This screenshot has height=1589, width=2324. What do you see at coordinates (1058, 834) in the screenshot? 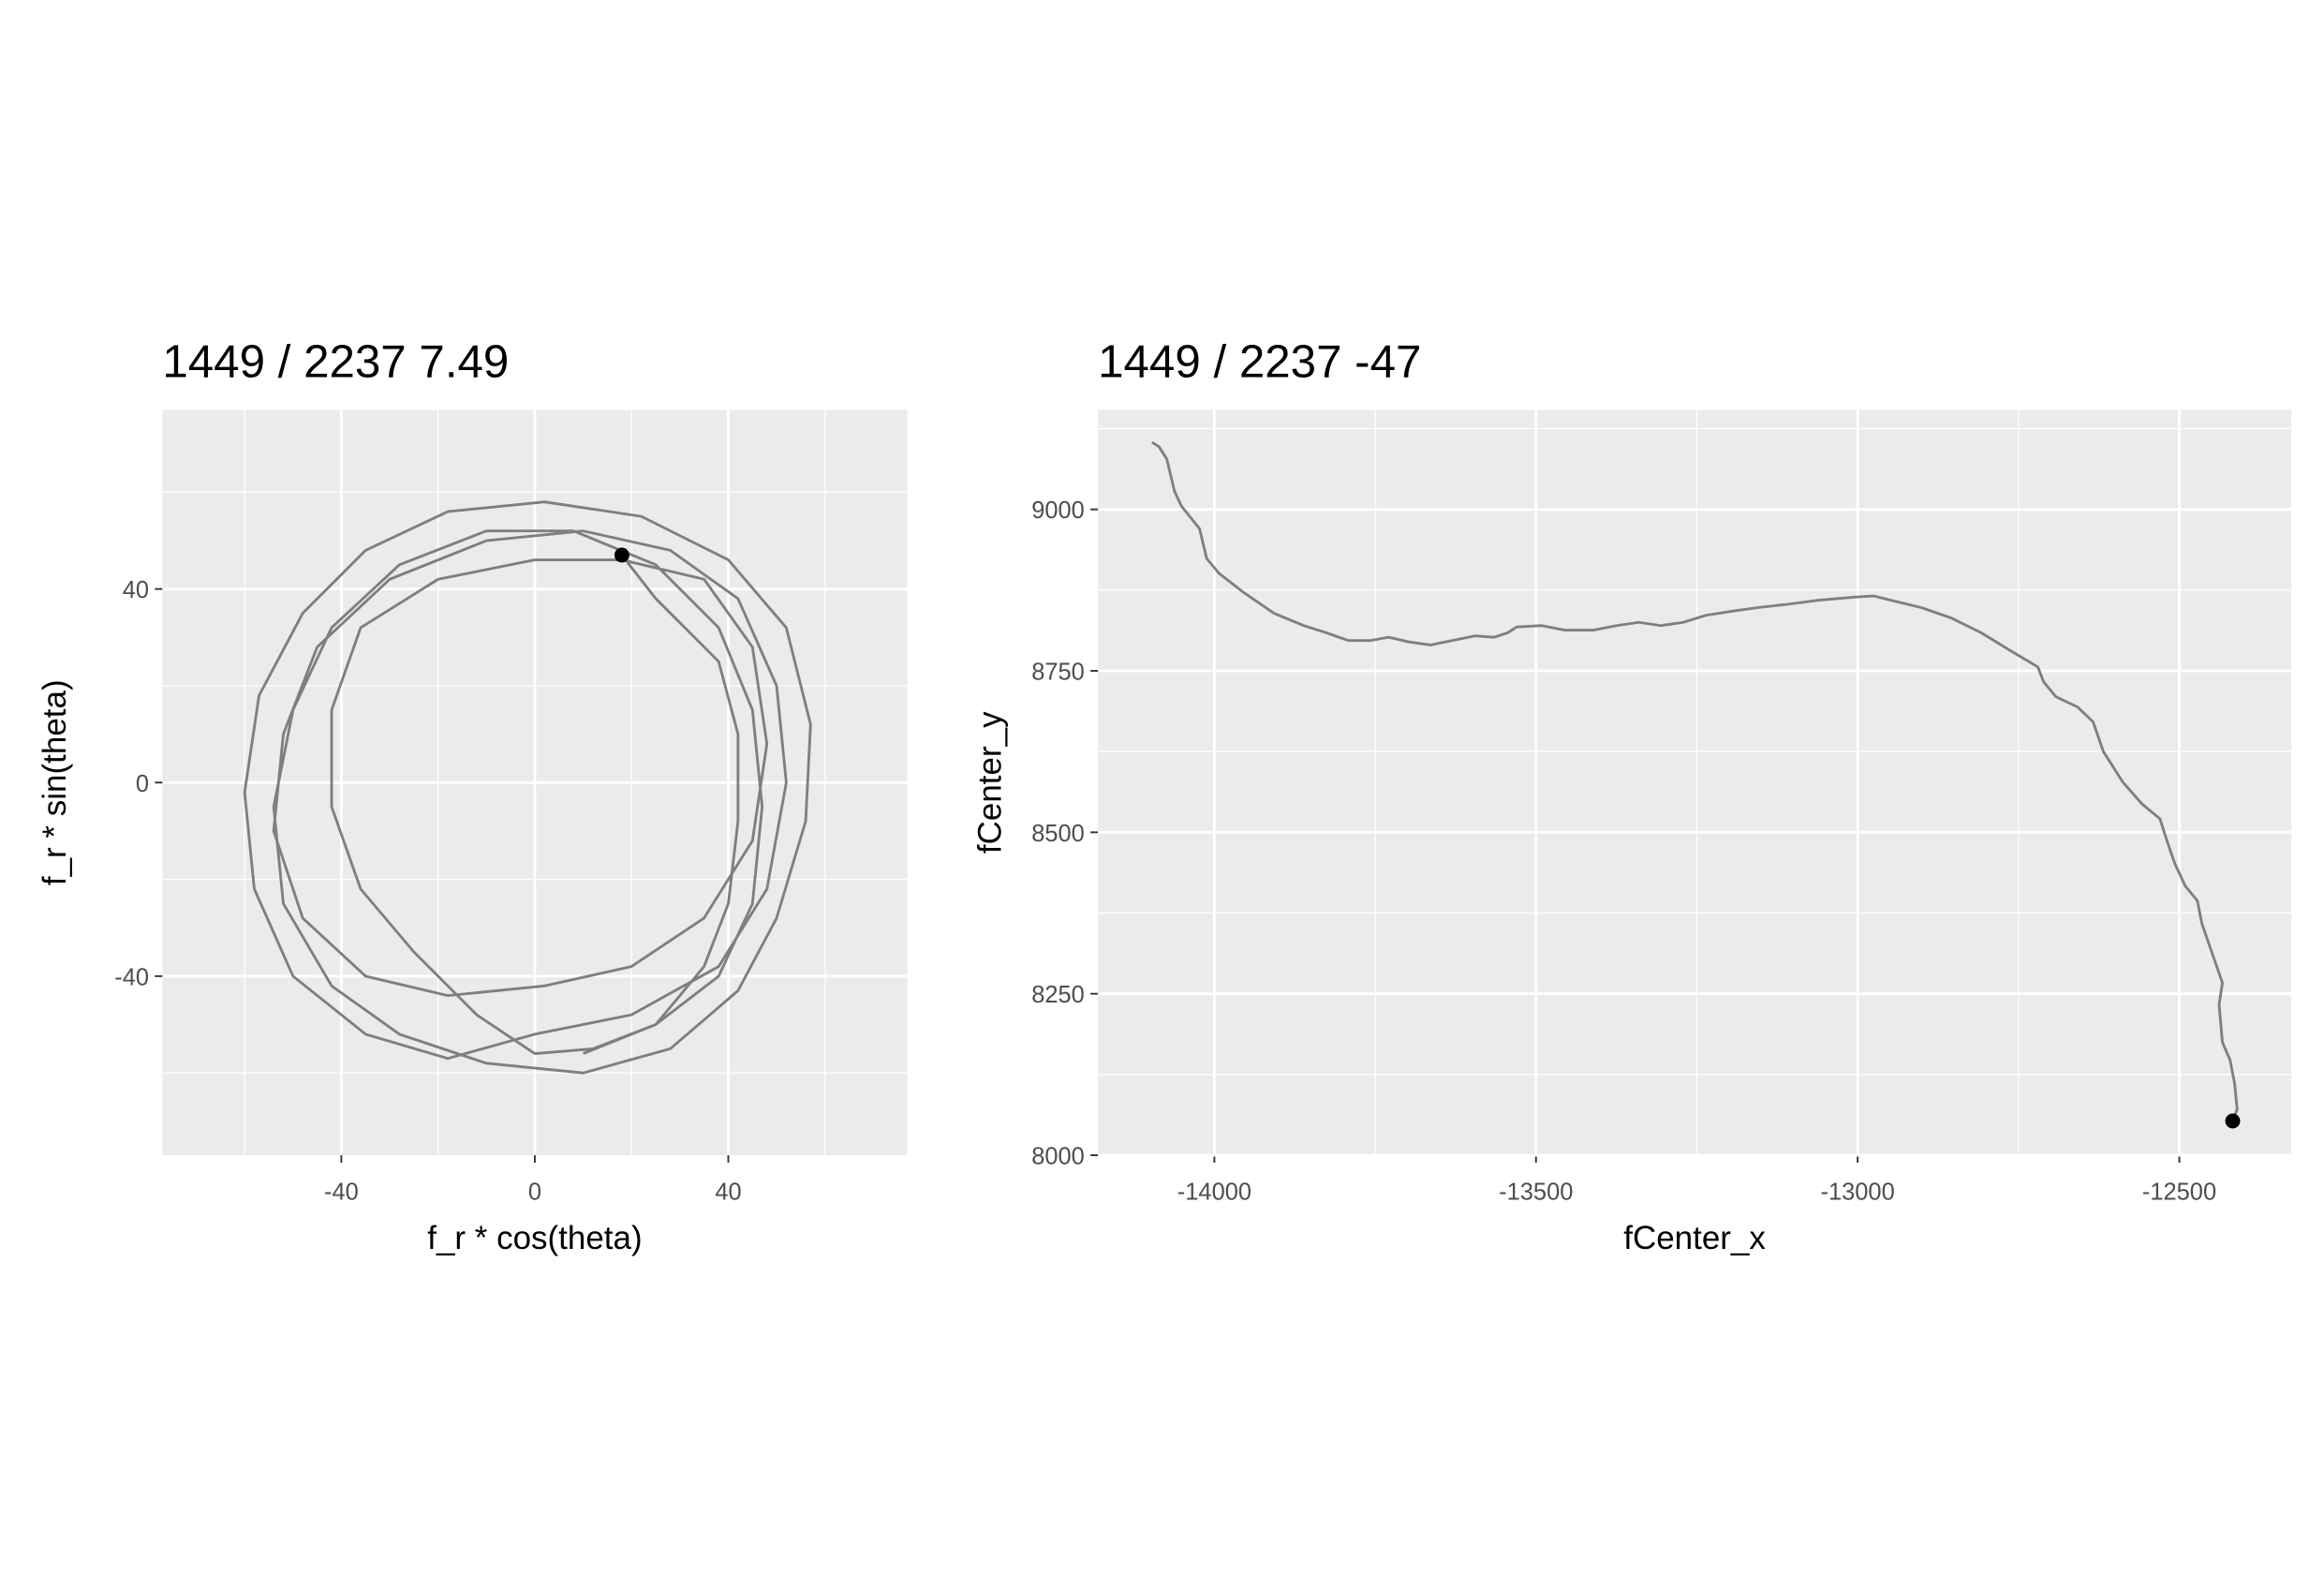
I see `y-tick-label: 8500` at bounding box center [1058, 834].